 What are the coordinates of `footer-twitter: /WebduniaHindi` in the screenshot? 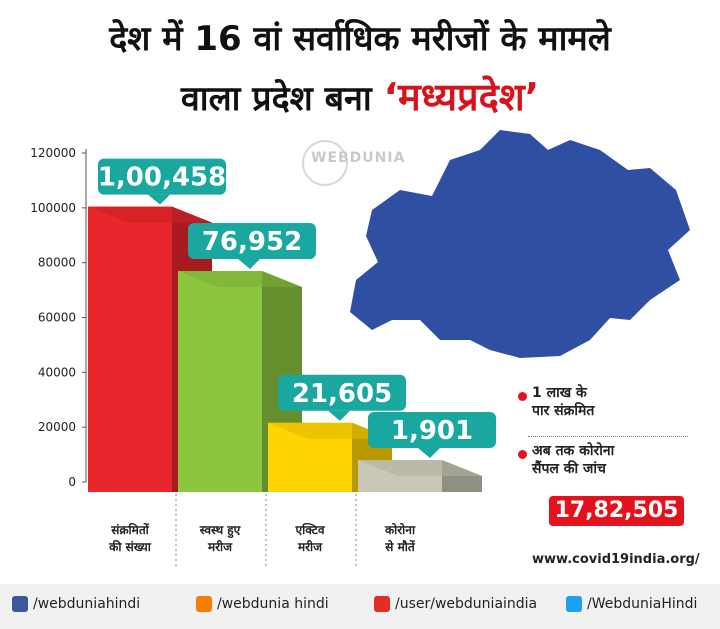 It's located at (631, 604).